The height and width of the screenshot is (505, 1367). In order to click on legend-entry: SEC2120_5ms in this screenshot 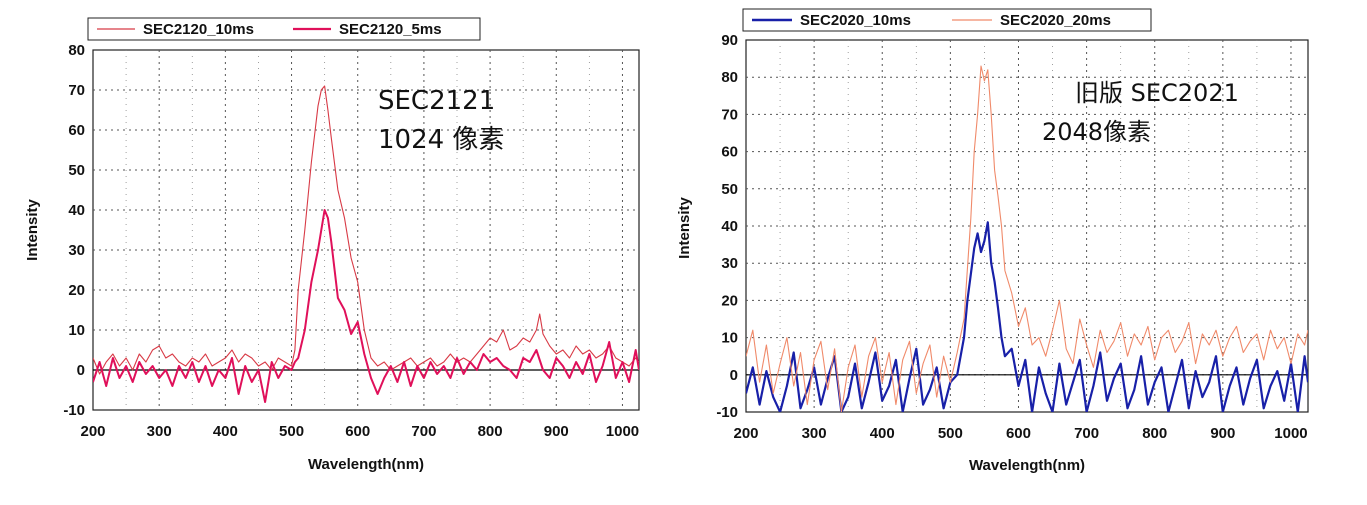, I will do `click(390, 29)`.